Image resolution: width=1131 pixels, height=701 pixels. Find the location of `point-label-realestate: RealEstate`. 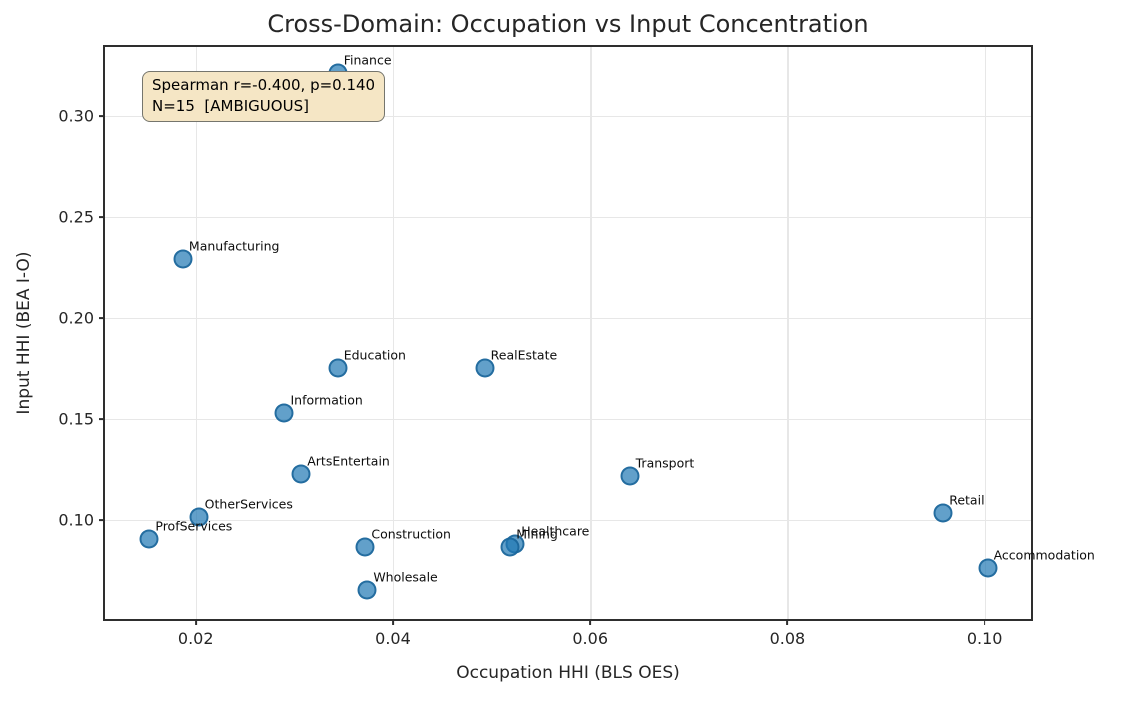

point-label-realestate: RealEstate is located at coordinates (524, 355).